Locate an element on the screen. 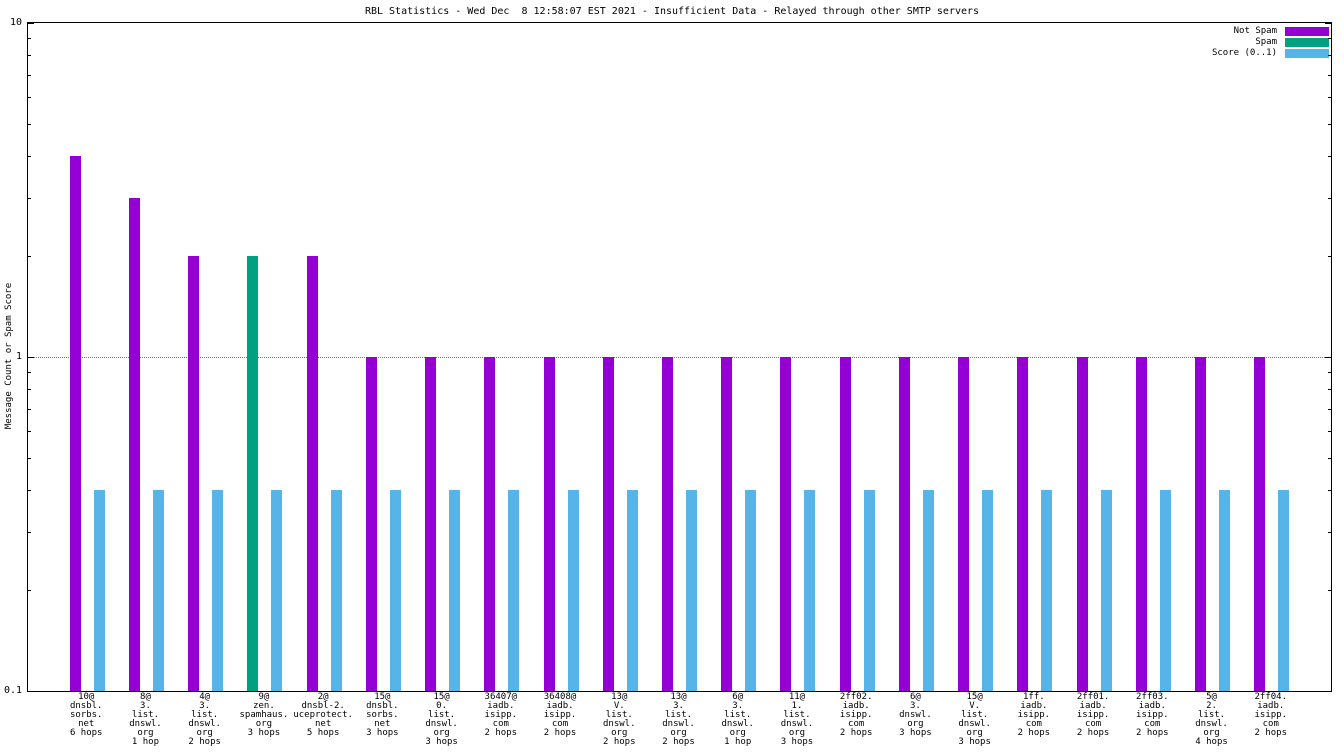 The height and width of the screenshot is (756, 1344). x-tick-label-line: 4@ is located at coordinates (205, 697).